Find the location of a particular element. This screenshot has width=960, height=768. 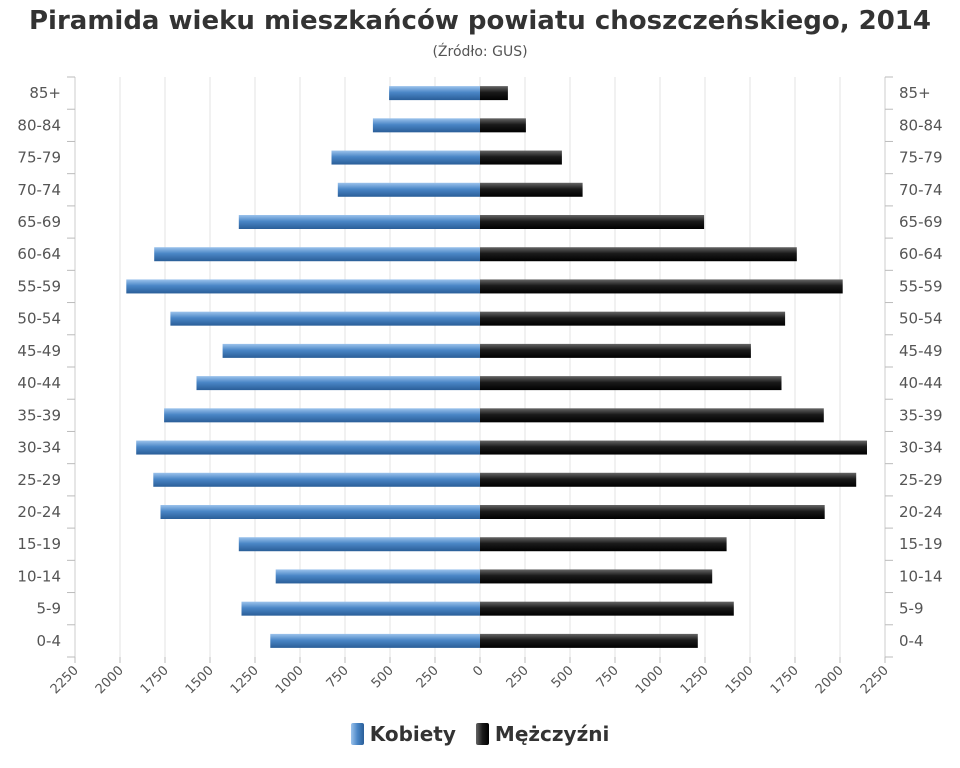

legend: Kobiety Mężczyźni is located at coordinates (480, 734).